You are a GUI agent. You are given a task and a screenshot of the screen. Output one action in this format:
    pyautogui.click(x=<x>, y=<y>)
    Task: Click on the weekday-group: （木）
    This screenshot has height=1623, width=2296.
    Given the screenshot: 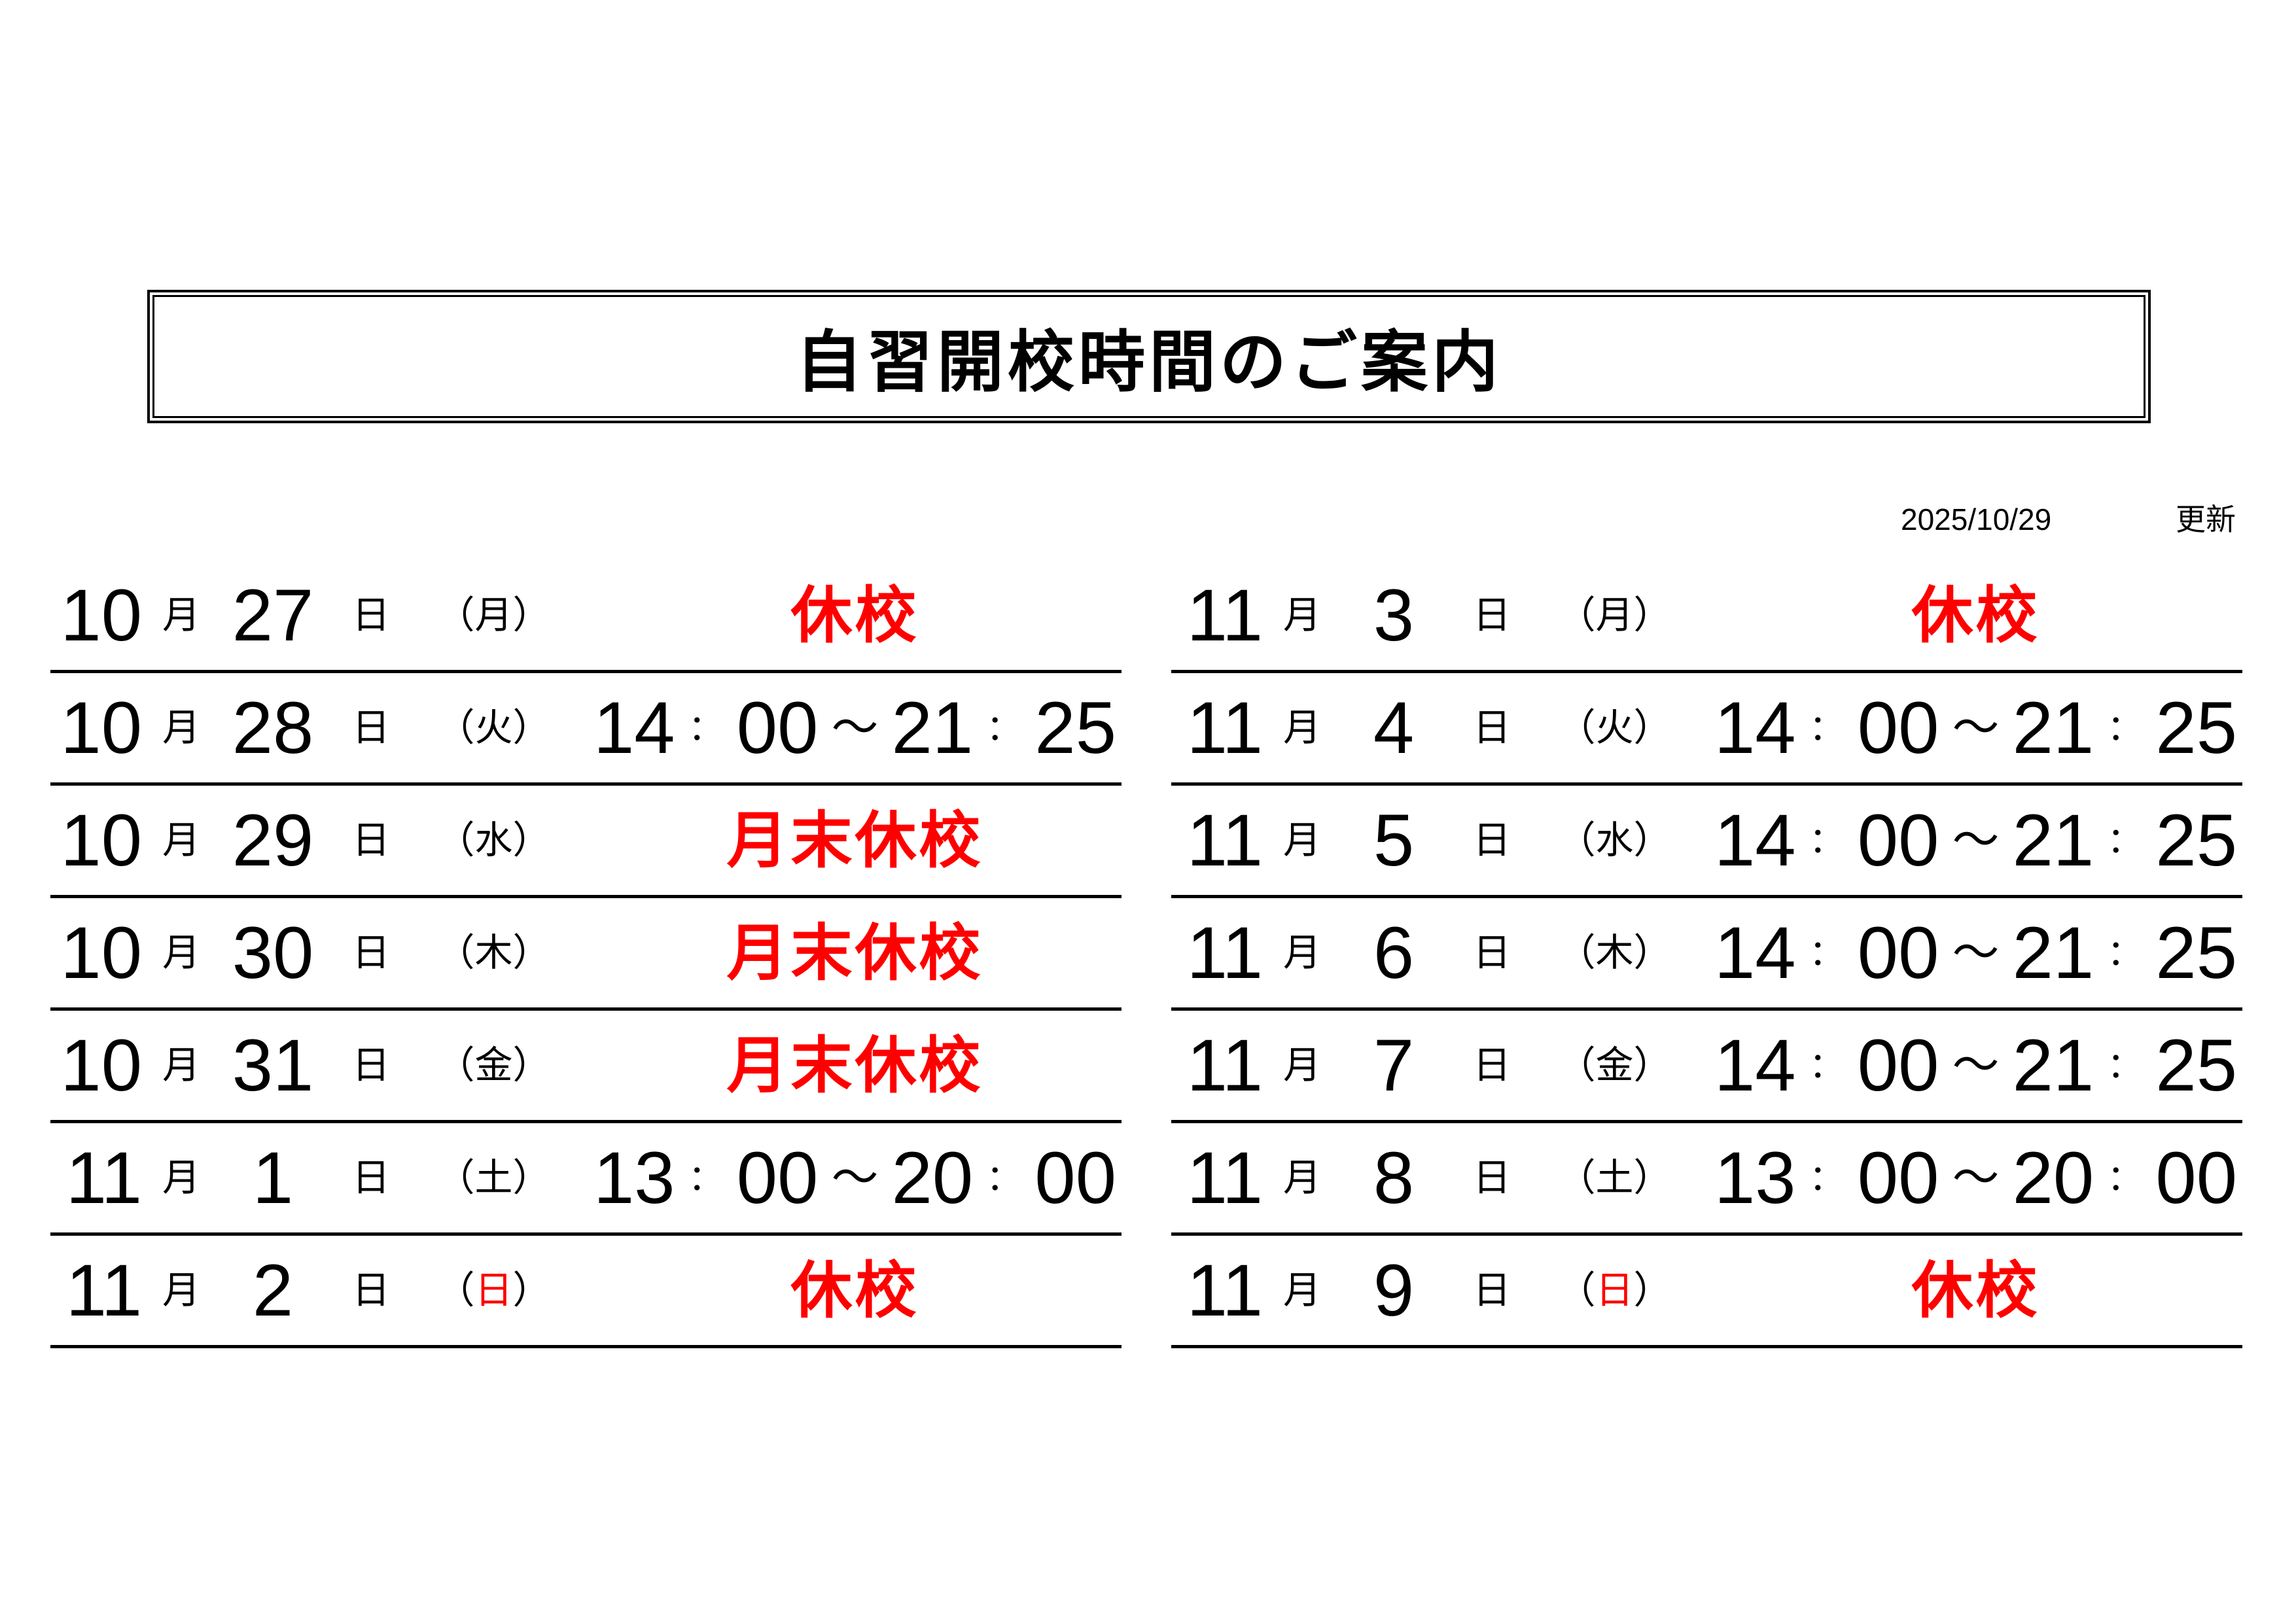 What is the action you would take?
    pyautogui.click(x=494, y=953)
    